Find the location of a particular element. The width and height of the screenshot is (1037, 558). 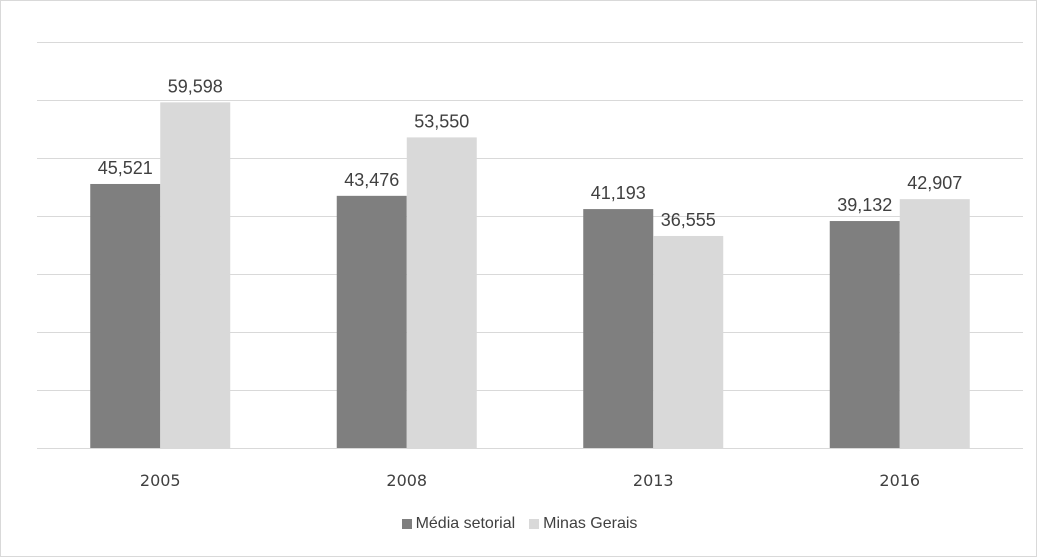

legend-item-series-2: Minas Gerais is located at coordinates (583, 524).